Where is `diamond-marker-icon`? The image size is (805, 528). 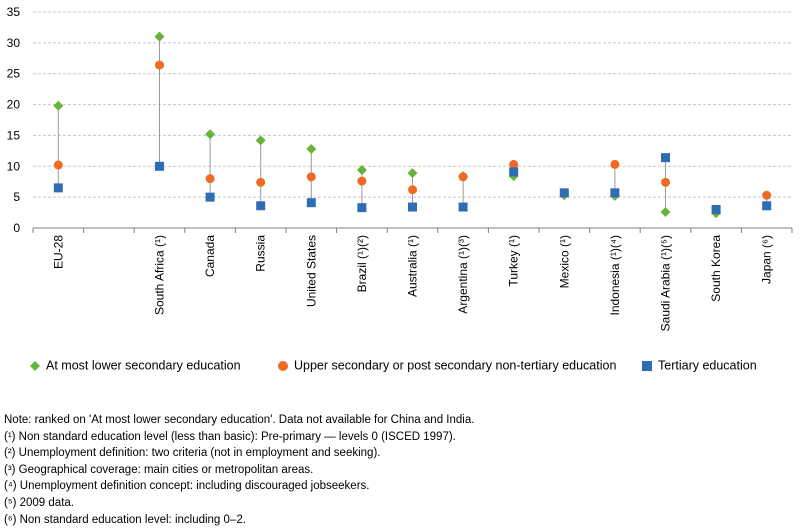 diamond-marker-icon is located at coordinates (35, 365).